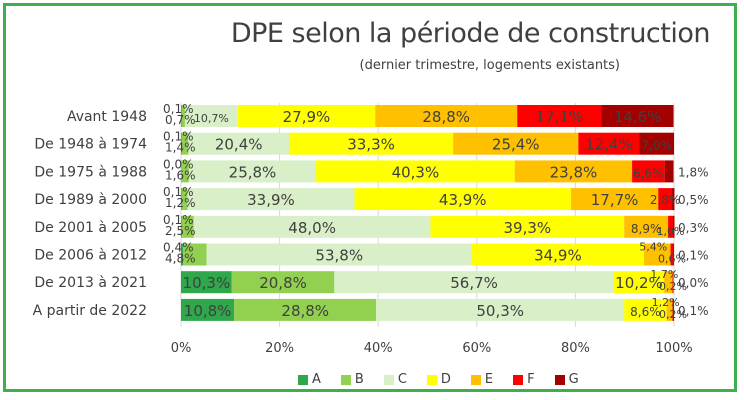 The image size is (744, 400). Describe the element at coordinates (378, 348) in the screenshot. I see `x-tick-label: 40%` at that location.